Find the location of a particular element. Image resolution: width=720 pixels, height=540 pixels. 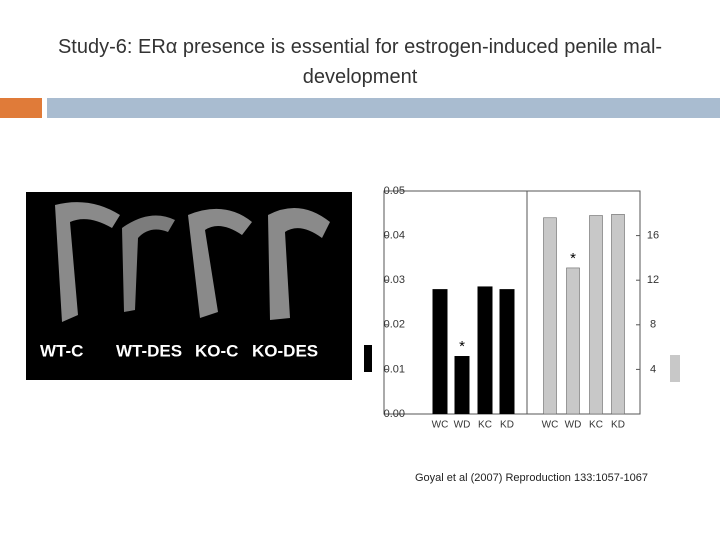

y-tick-label: 0.03 is located at coordinates (394, 280).